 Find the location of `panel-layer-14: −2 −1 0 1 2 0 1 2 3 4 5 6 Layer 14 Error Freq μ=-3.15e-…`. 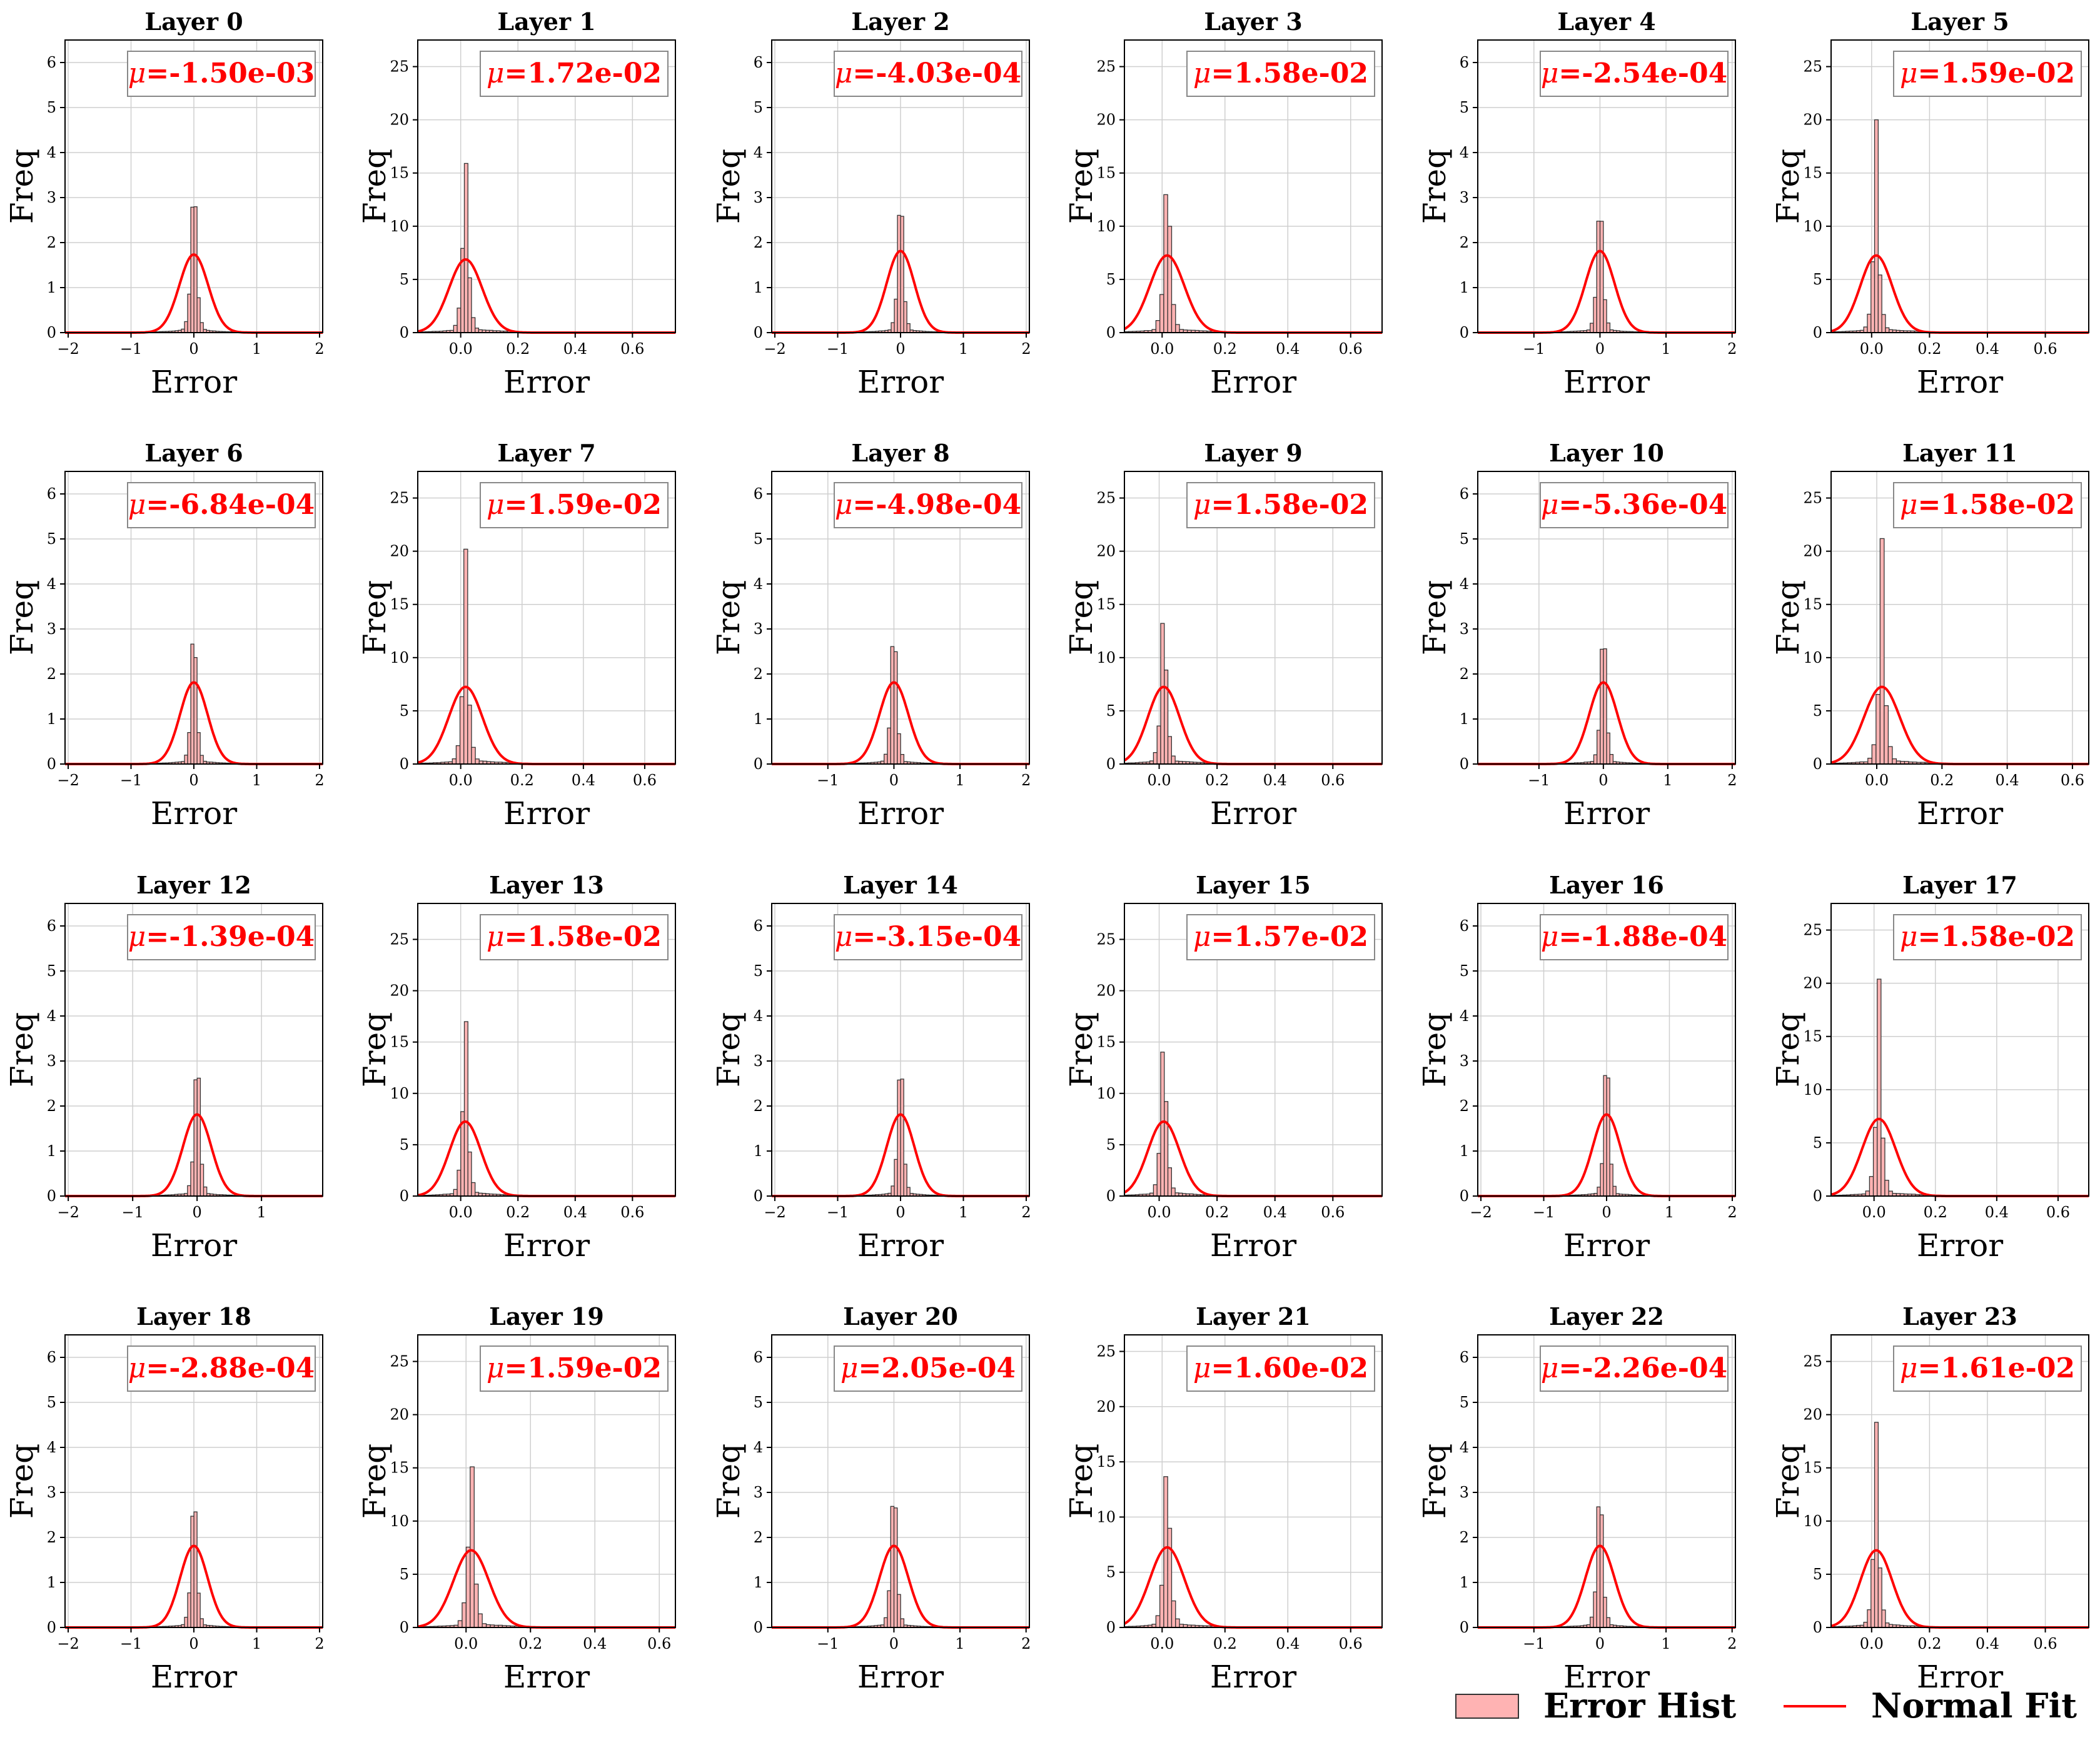

panel-layer-14: −2 −1 0 1 2 0 1 2 3 4 5 6 Layer 14 Error Freq μ=-3.15e-… is located at coordinates (871, 1067).